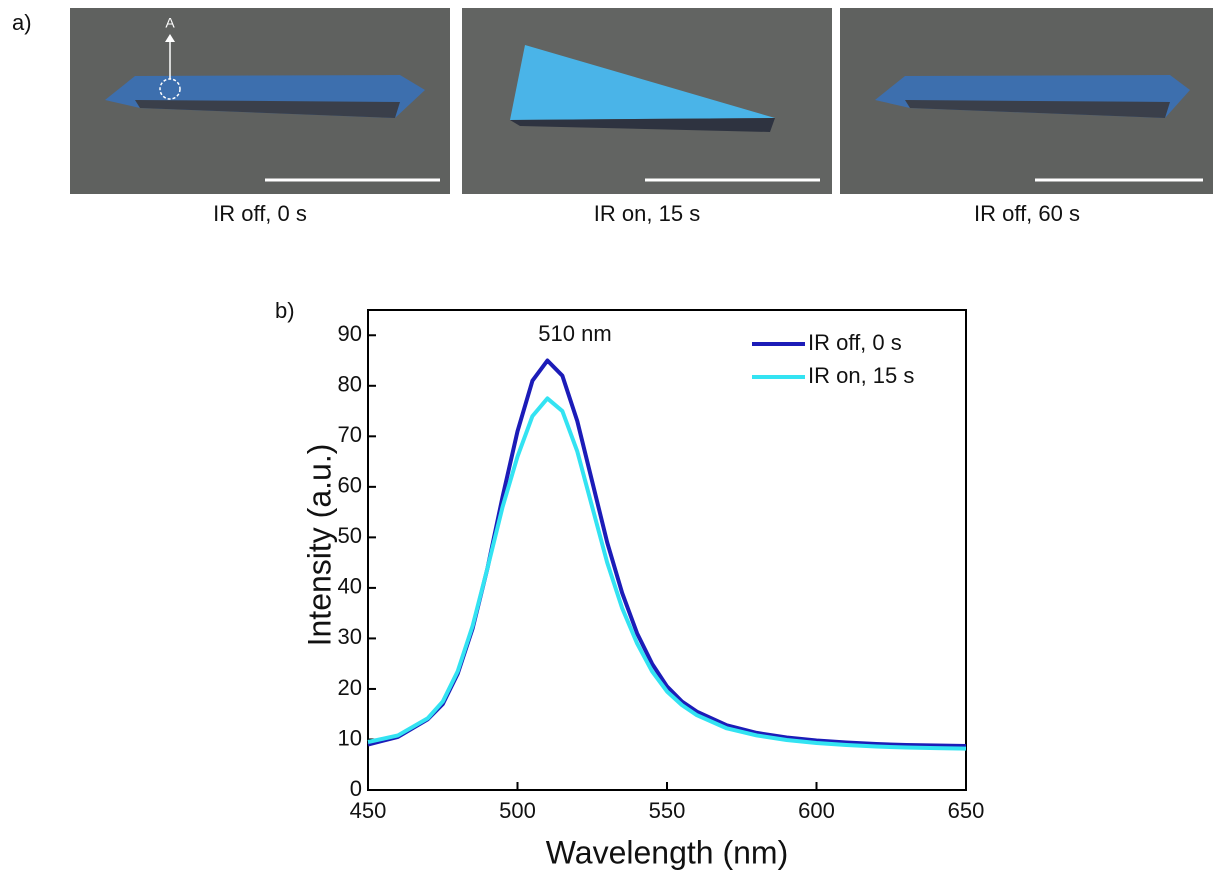 Image resolution: width=1217 pixels, height=873 pixels. I want to click on photo: A, so click(260, 101).